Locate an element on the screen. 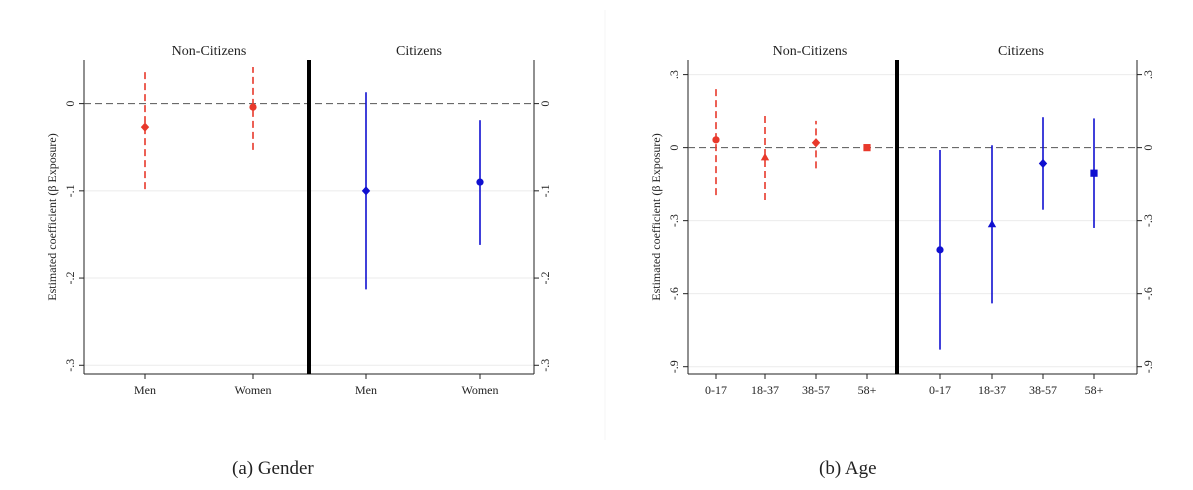  gender-xtick-label-1-1: Women is located at coordinates (479, 390).